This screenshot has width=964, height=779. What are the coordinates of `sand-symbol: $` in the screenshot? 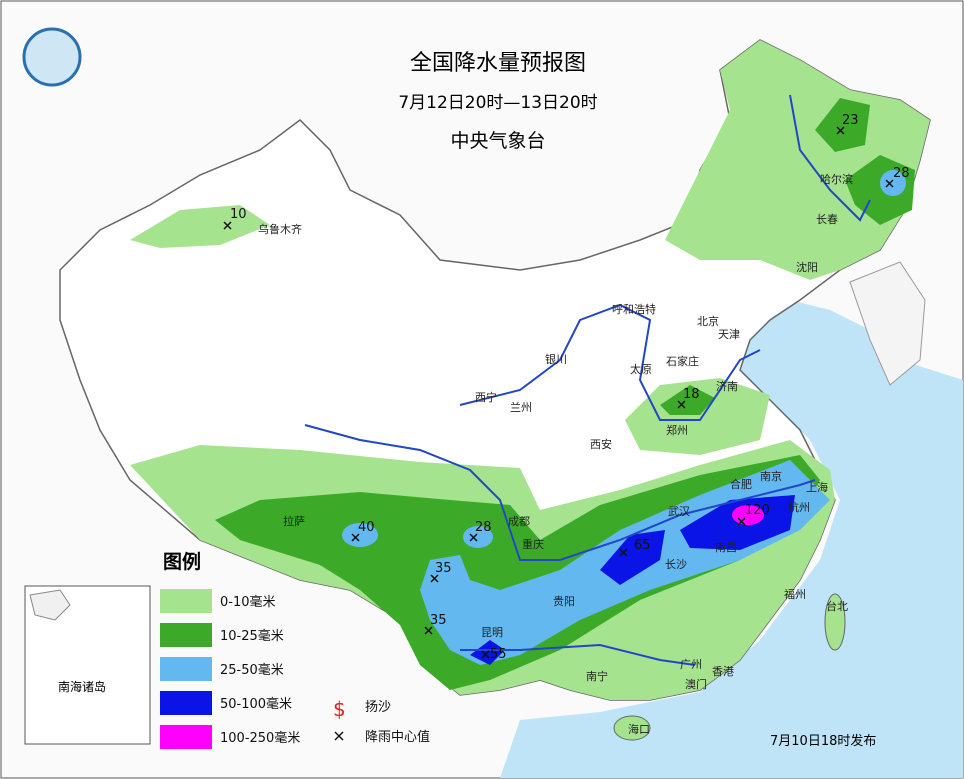 It's located at (339, 709).